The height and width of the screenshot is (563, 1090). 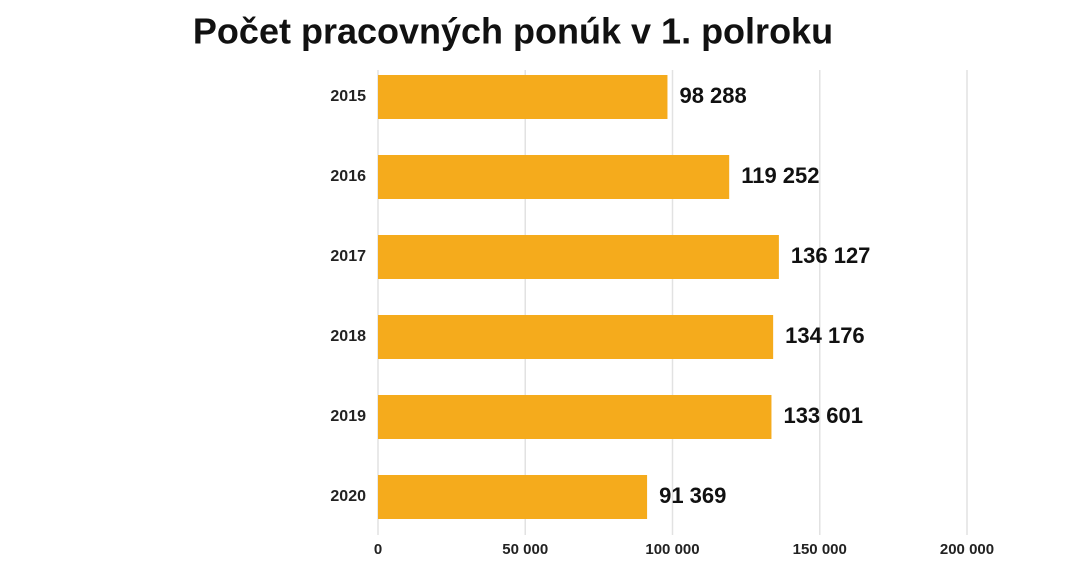 I want to click on value-label: 136 127, so click(x=831, y=255).